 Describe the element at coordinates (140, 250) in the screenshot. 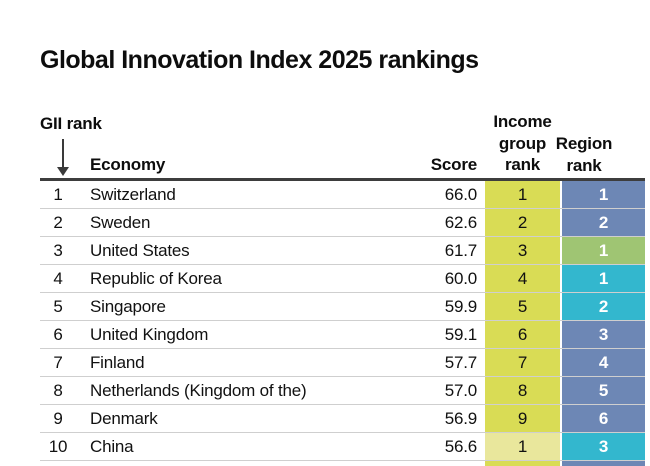

I see `economy-cell: United States` at that location.